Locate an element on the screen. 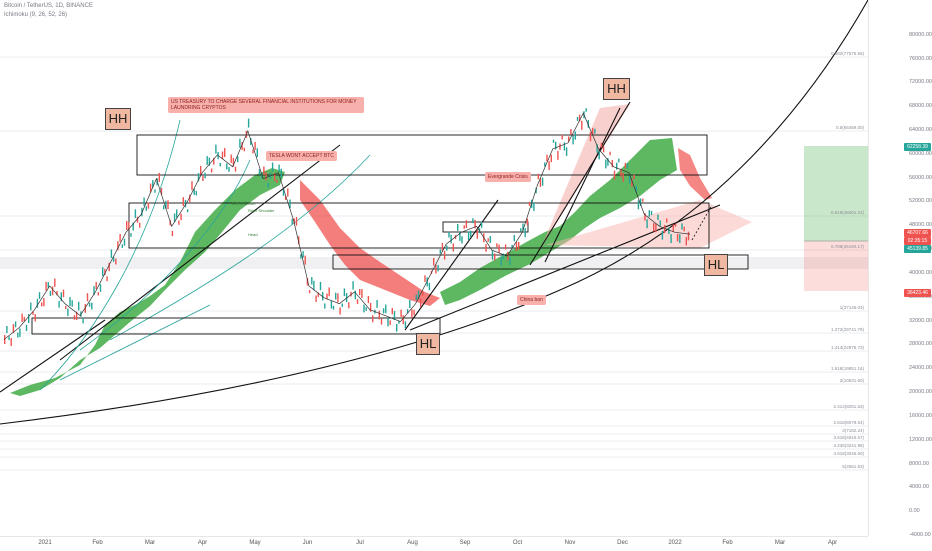  fib-level-label: 1(37146.03) is located at coordinates (851, 307).